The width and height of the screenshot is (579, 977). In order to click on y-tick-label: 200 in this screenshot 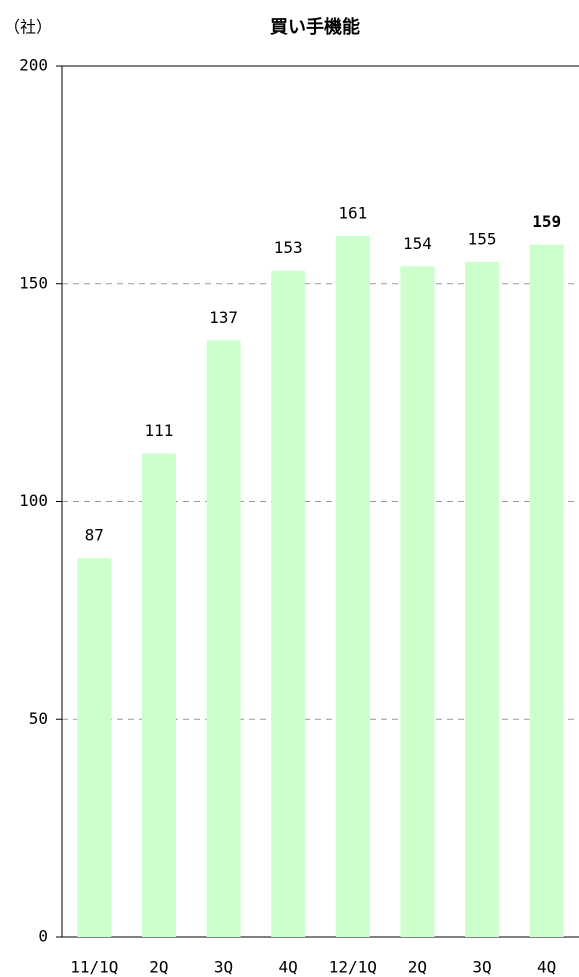, I will do `click(33, 65)`.